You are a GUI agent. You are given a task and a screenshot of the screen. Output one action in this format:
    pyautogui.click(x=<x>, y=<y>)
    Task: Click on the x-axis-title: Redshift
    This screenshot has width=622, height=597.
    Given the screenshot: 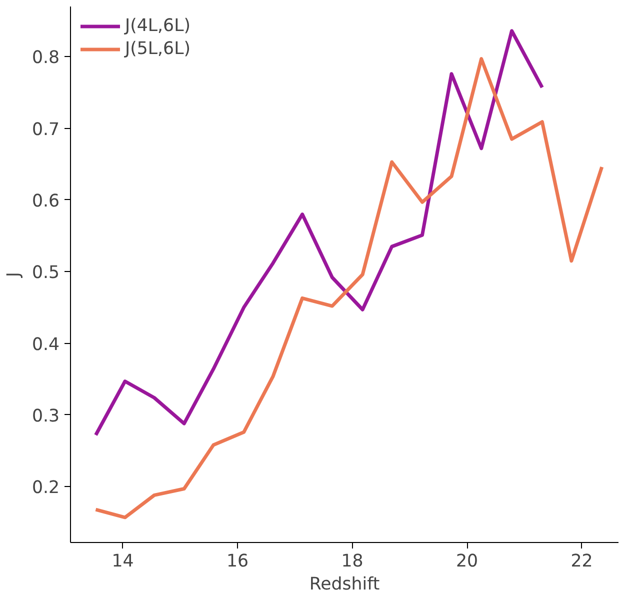 What is the action you would take?
    pyautogui.click(x=344, y=584)
    